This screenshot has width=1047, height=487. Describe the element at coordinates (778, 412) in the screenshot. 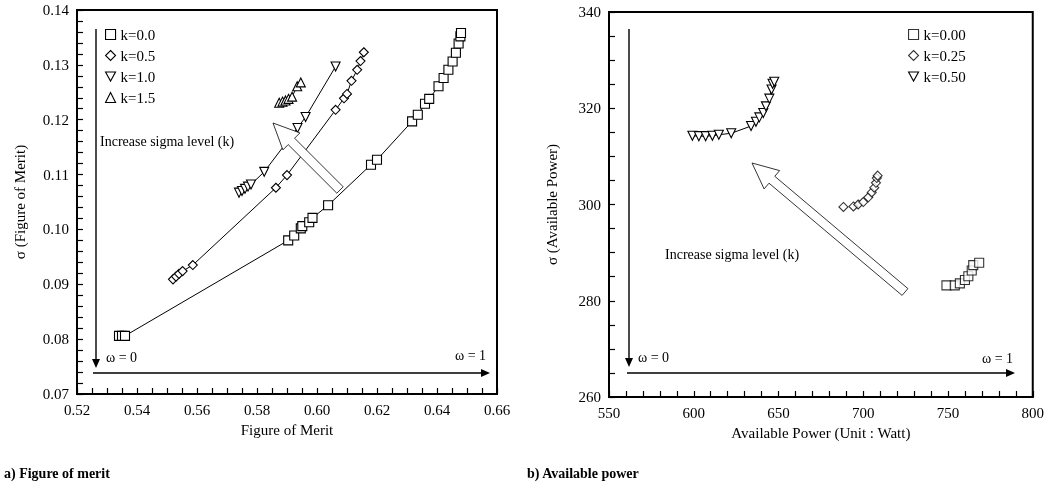

I see `x-tick-label: 650` at that location.